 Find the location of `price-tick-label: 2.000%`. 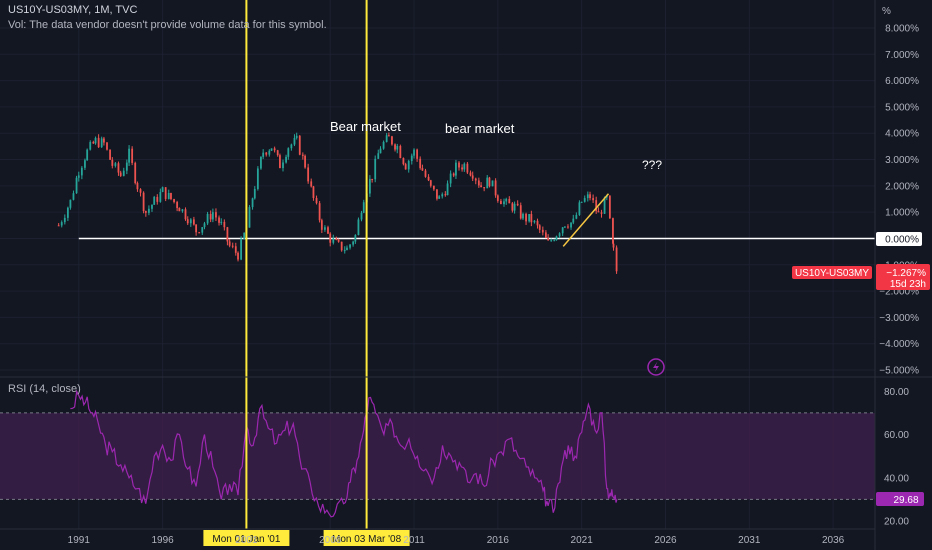

price-tick-label: 2.000% is located at coordinates (902, 186).